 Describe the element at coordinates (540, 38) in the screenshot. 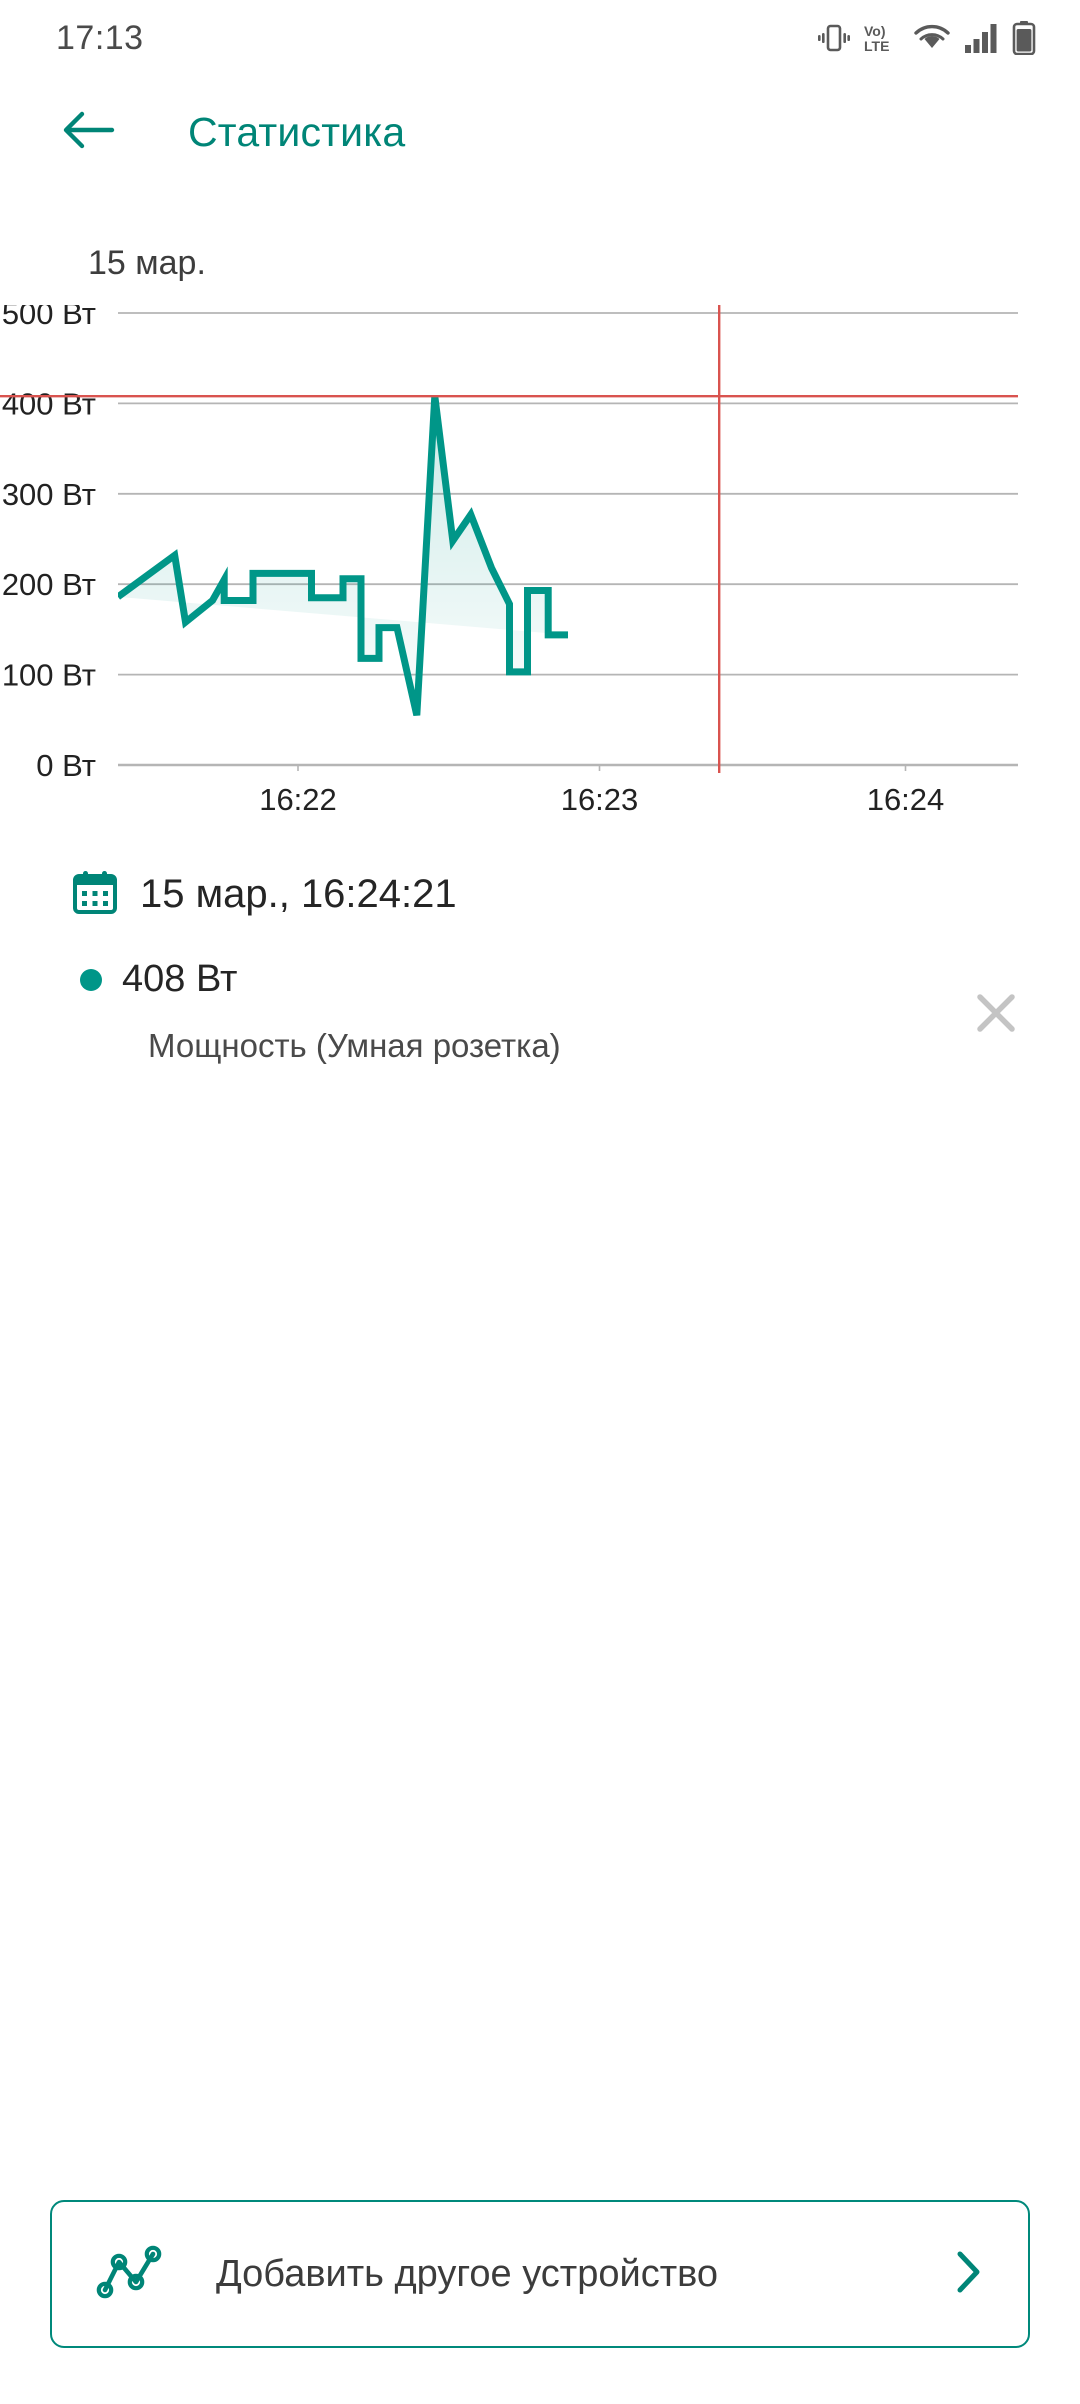

I see `status-bar: 17:13 Vo) LTE` at that location.